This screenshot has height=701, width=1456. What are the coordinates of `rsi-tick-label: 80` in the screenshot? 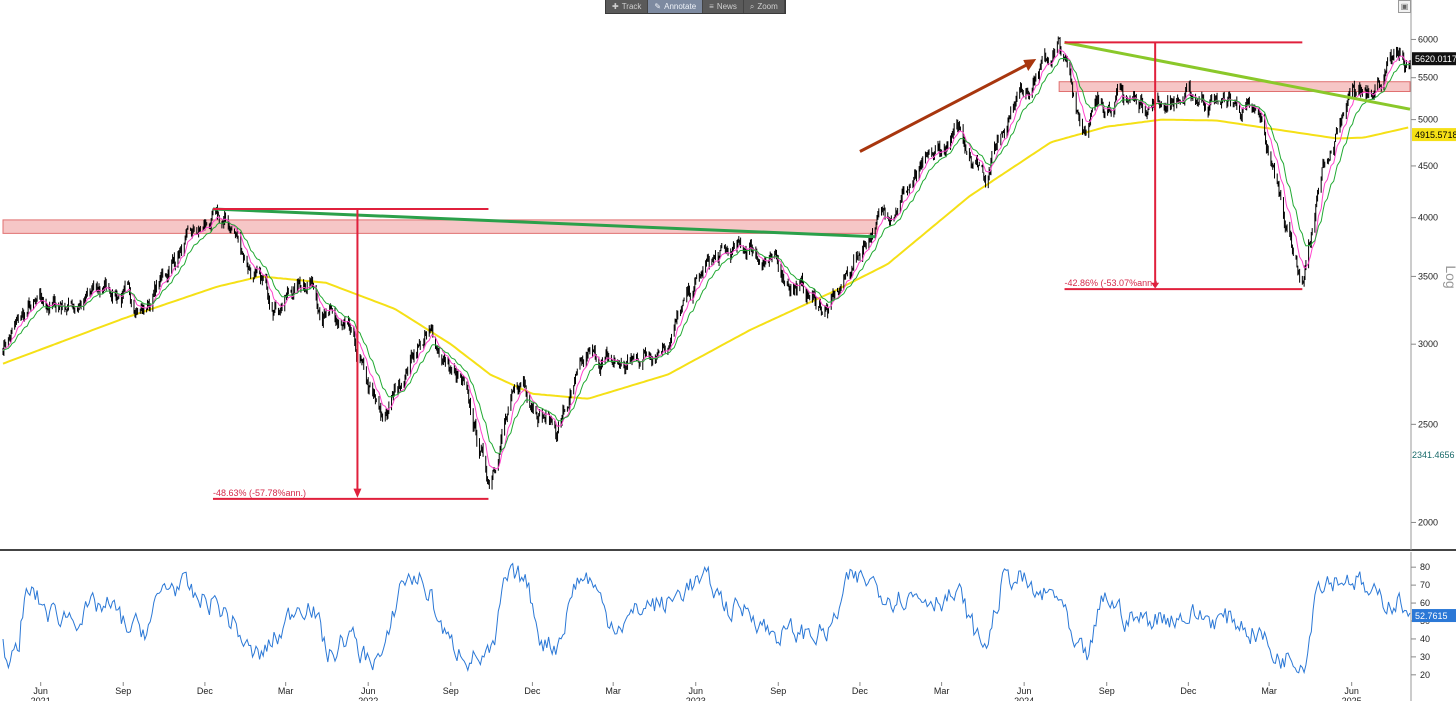 It's located at (1425, 567).